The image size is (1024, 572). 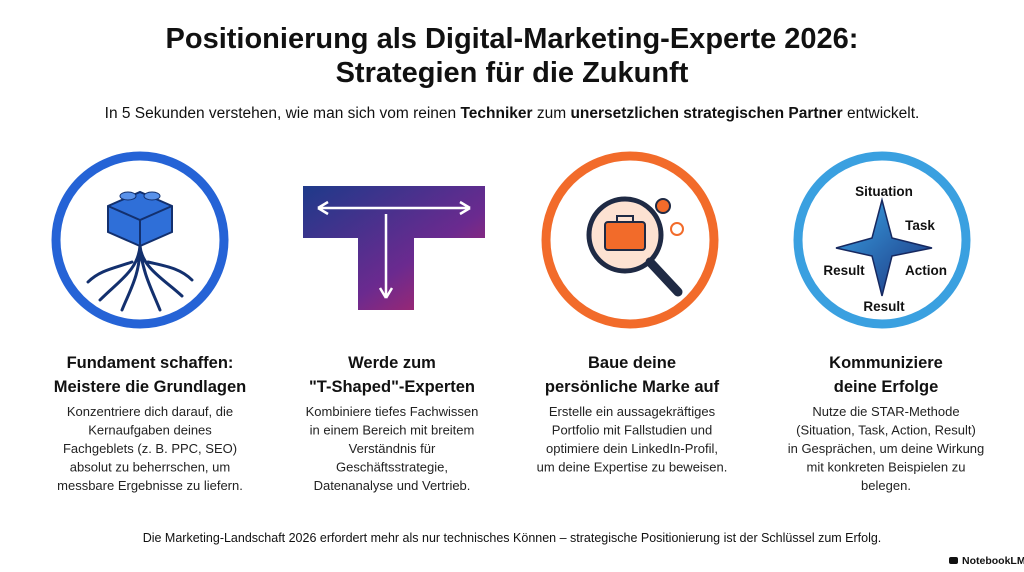 What do you see at coordinates (552, 113) in the screenshot?
I see `subtitle-part: zum` at bounding box center [552, 113].